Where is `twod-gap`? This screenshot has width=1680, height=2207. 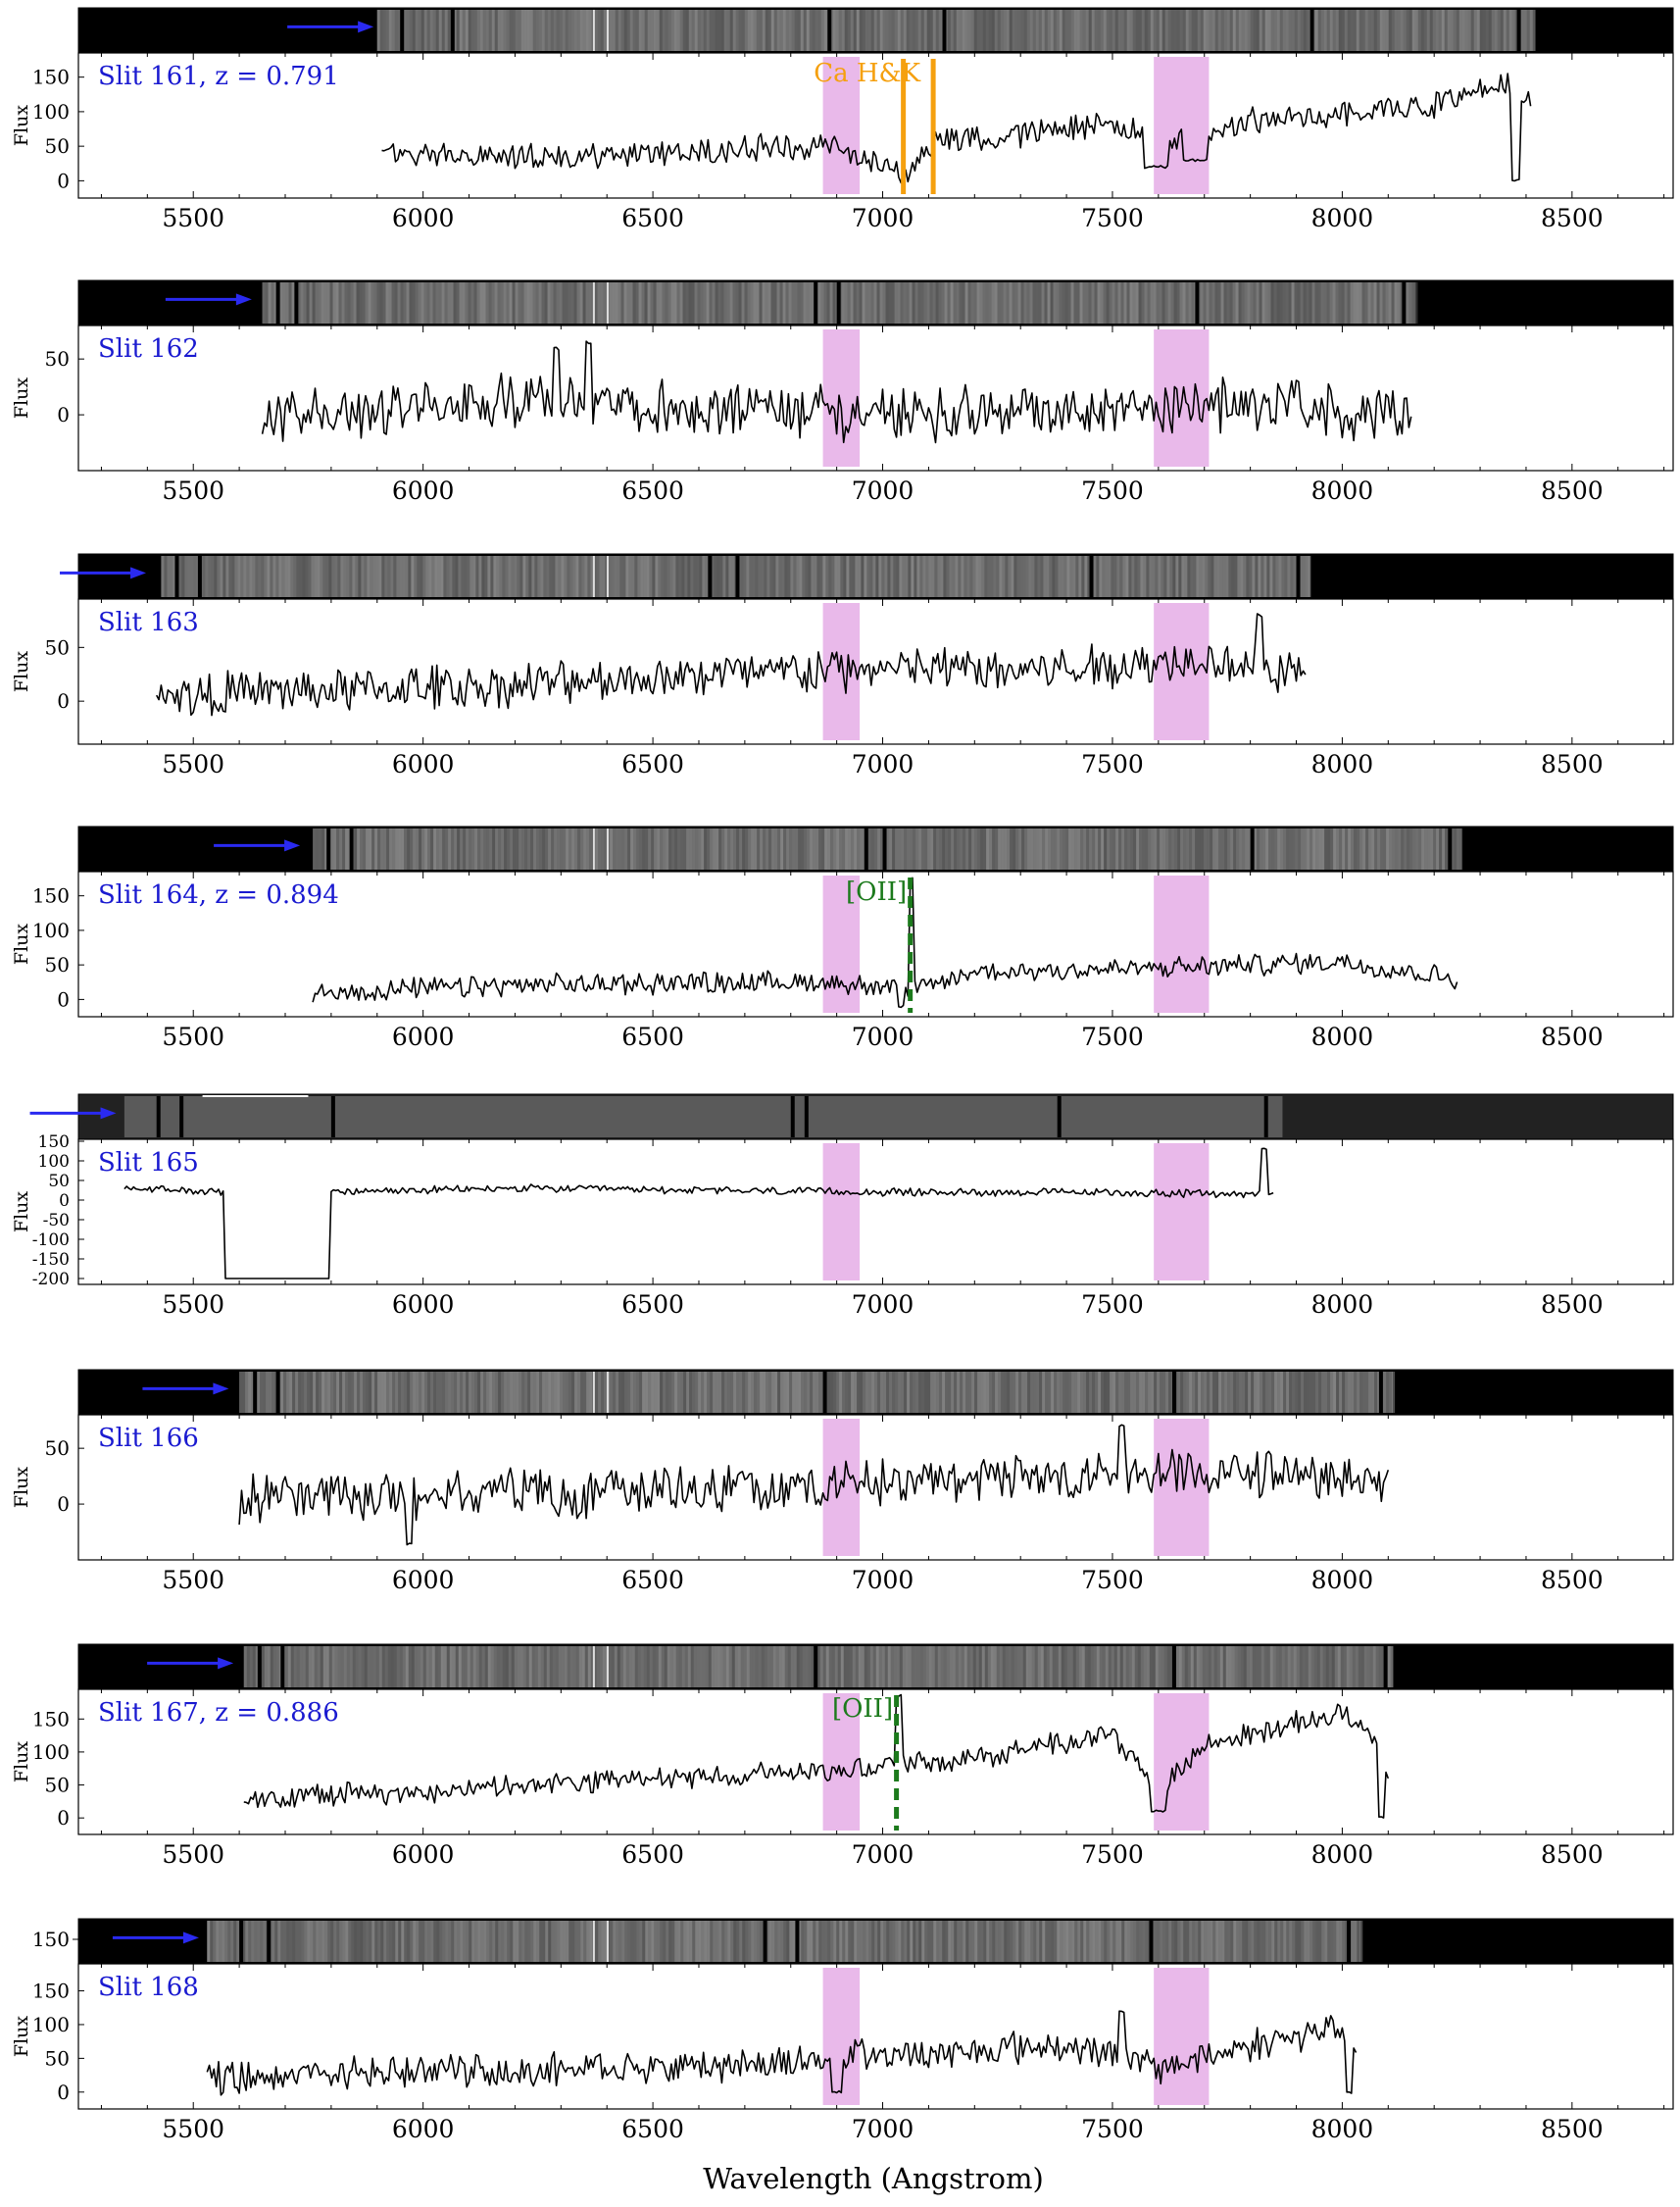 twod-gap is located at coordinates (1265, 1117).